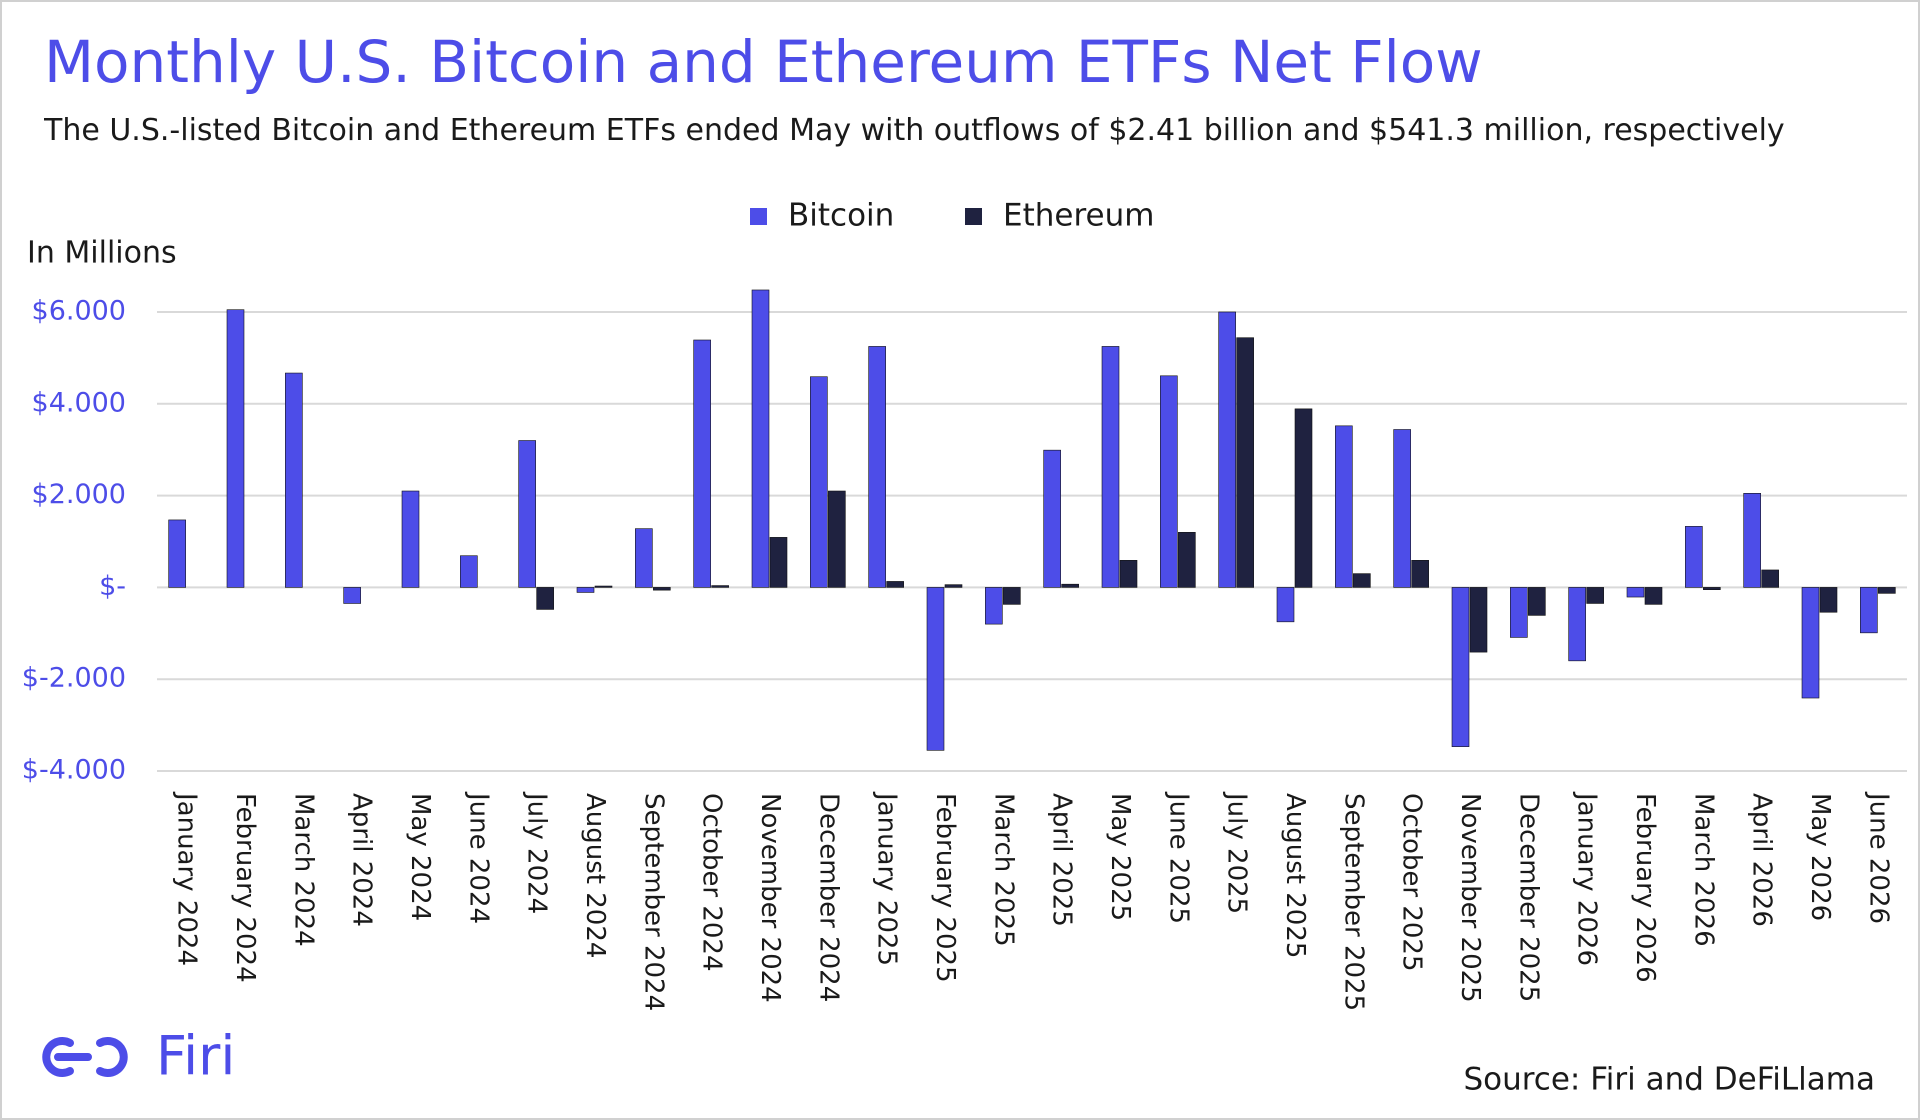 The width and height of the screenshot is (1920, 1120). What do you see at coordinates (841, 216) in the screenshot?
I see `legend-label: Bitcoin` at bounding box center [841, 216].